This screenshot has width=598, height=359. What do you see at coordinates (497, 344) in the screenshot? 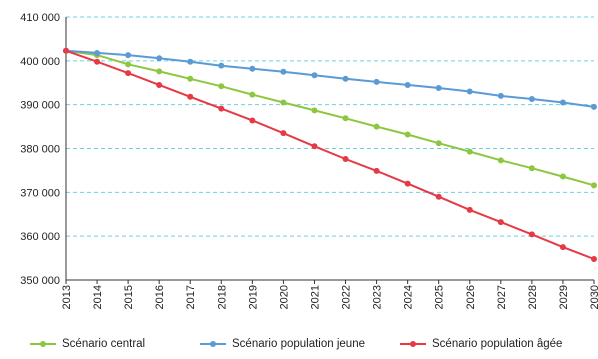
I see `legend-label: Scénario population âgée` at bounding box center [497, 344].